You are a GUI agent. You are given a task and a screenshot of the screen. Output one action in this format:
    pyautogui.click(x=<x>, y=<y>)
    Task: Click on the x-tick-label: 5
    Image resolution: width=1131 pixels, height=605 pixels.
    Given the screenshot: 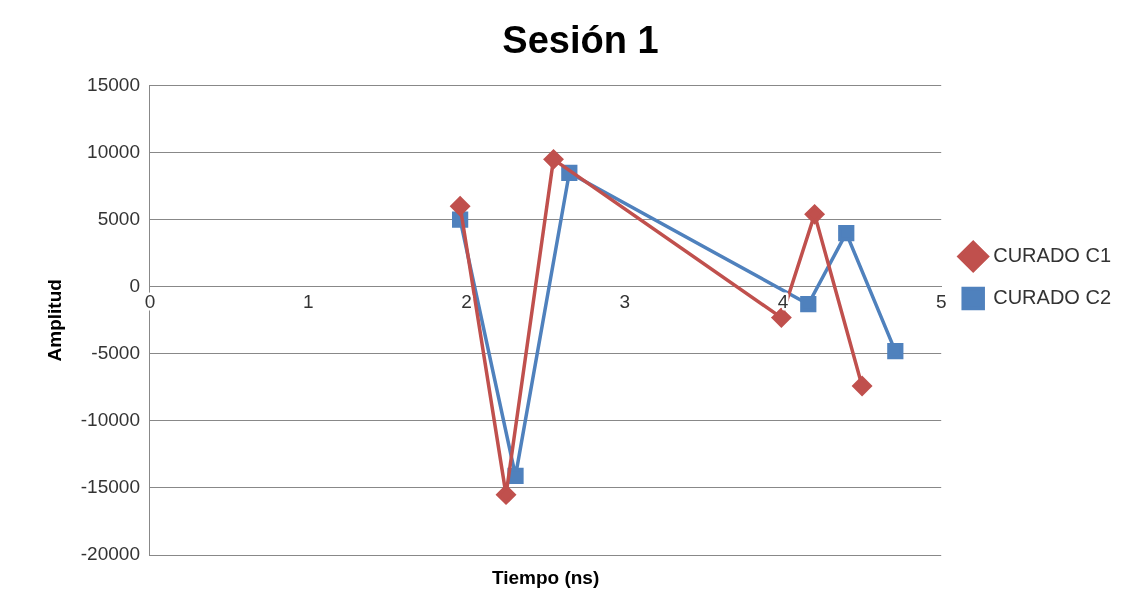 What is the action you would take?
    pyautogui.click(x=941, y=301)
    